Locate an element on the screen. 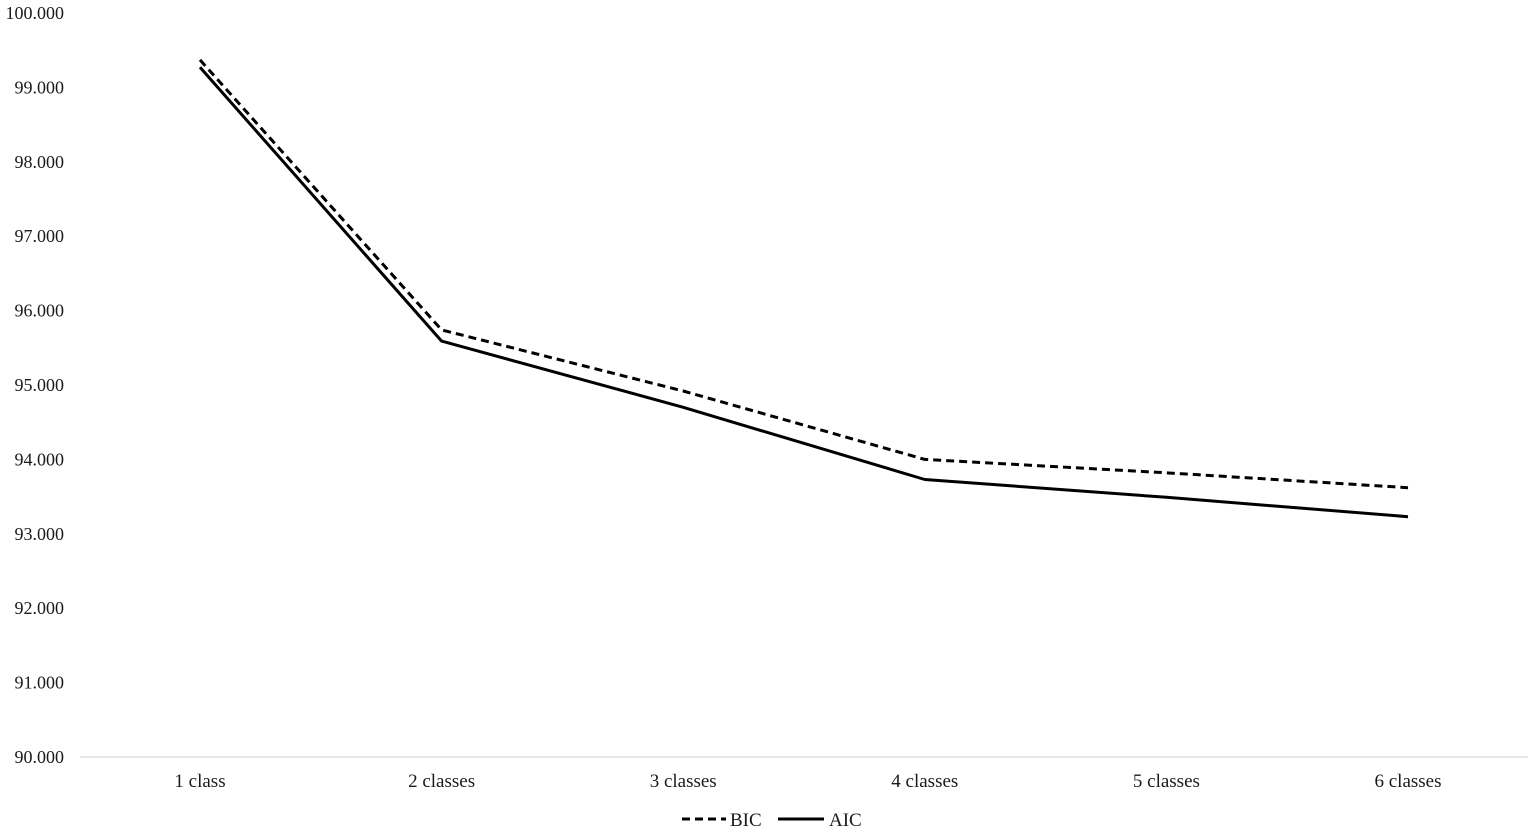 This screenshot has height=832, width=1535. y-tick-label: 99.000 is located at coordinates (40, 87).